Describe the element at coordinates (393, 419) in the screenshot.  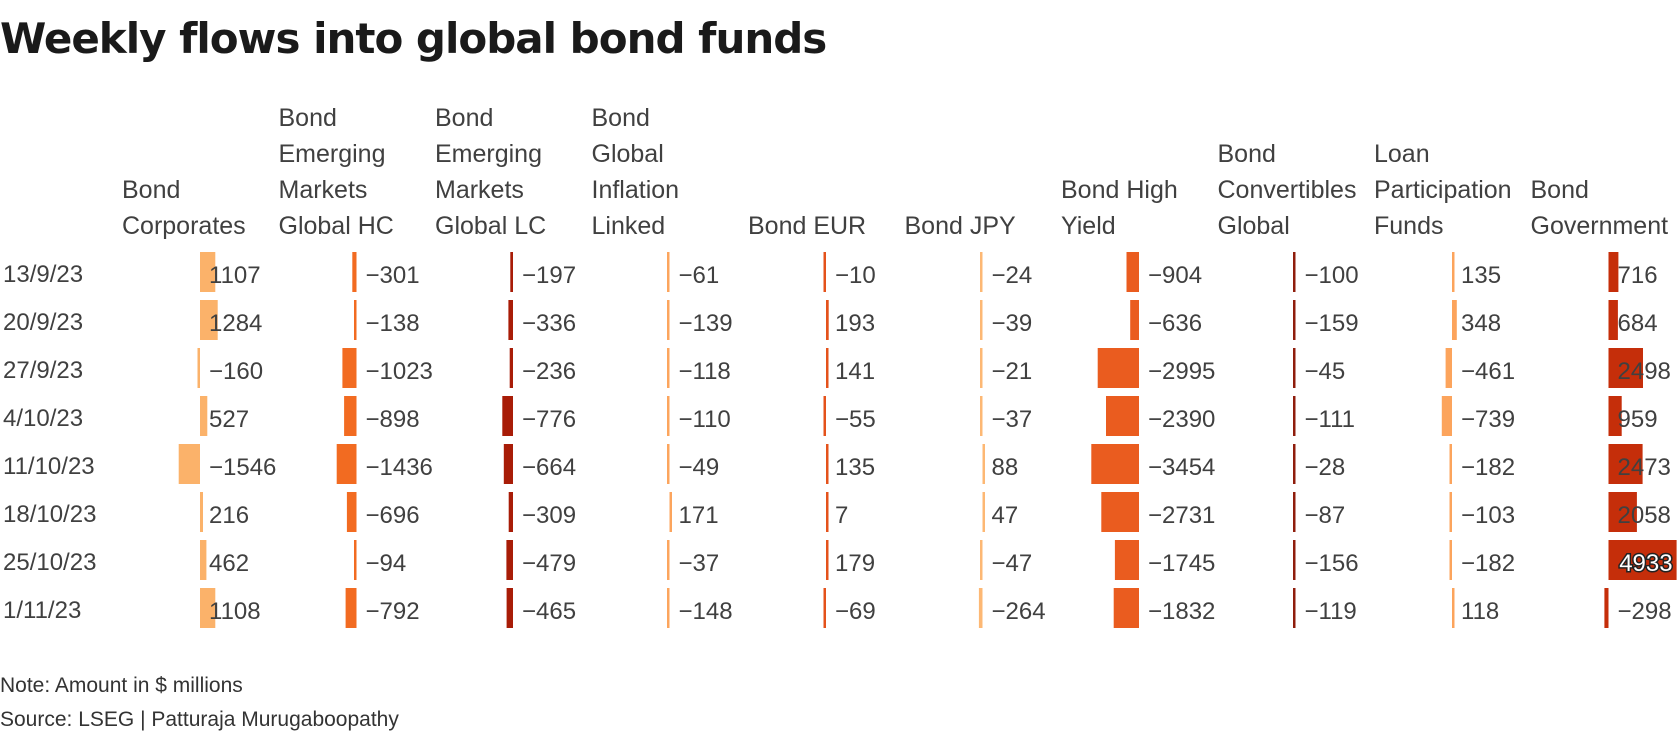
I see `value-label: −898` at that location.